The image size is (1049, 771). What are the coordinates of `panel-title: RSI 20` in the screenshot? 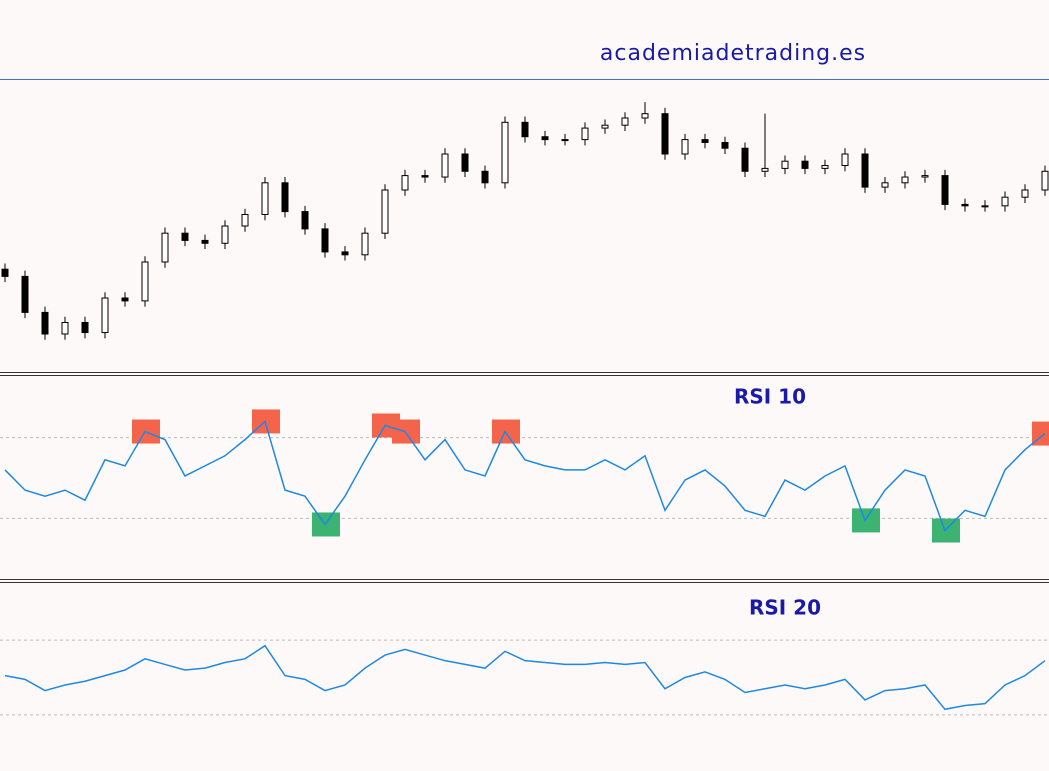 It's located at (785, 608).